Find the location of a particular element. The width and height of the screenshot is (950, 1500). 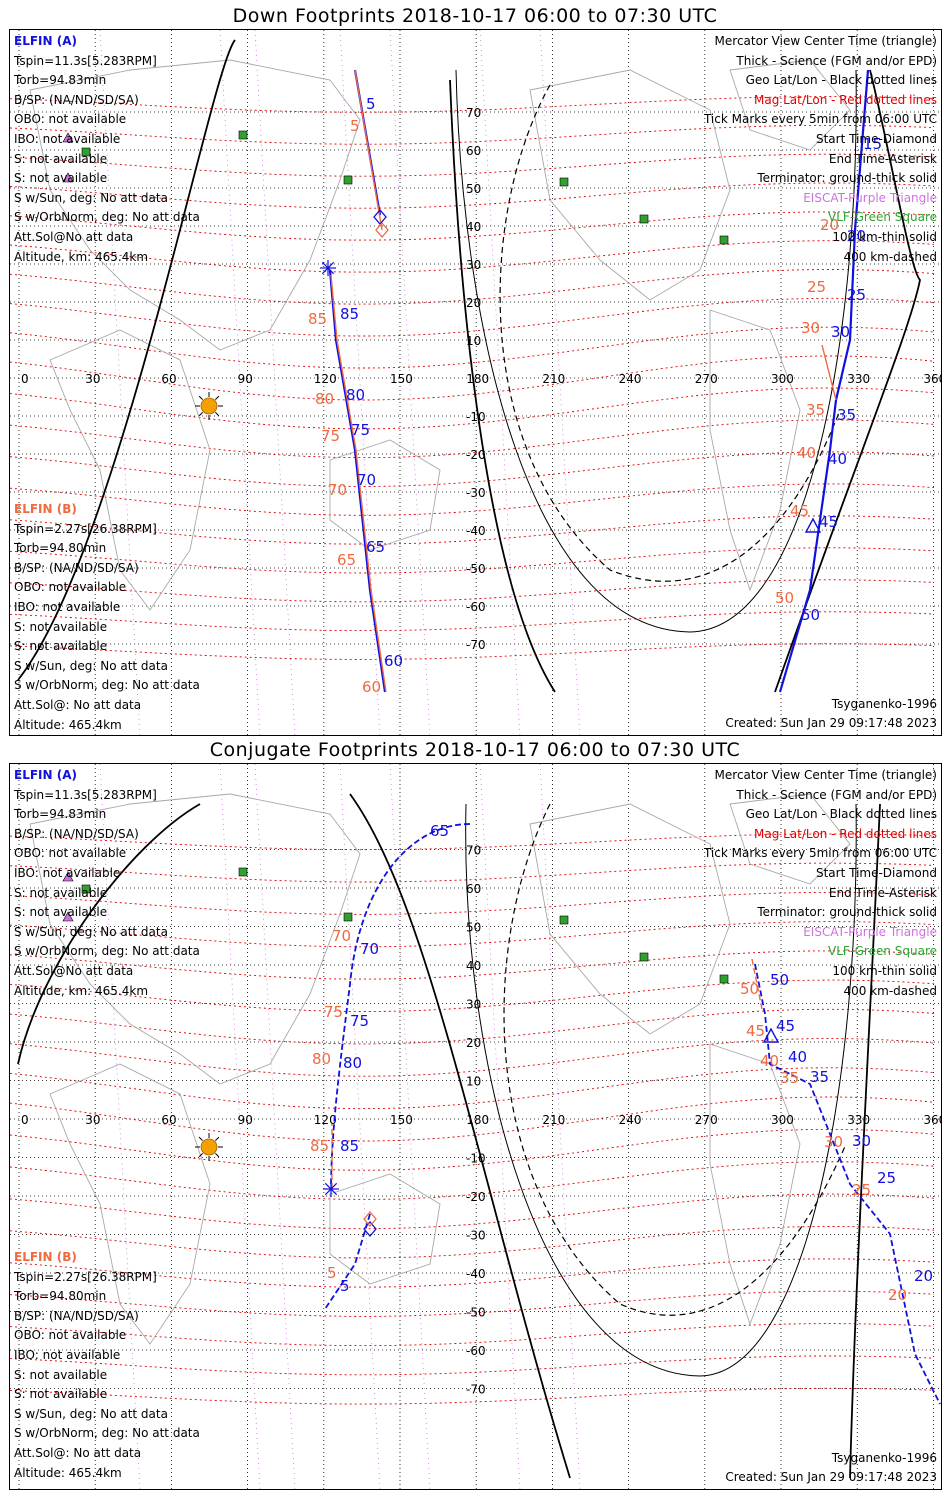

elfin-b-tick-label: 20 is located at coordinates (897, 1295).